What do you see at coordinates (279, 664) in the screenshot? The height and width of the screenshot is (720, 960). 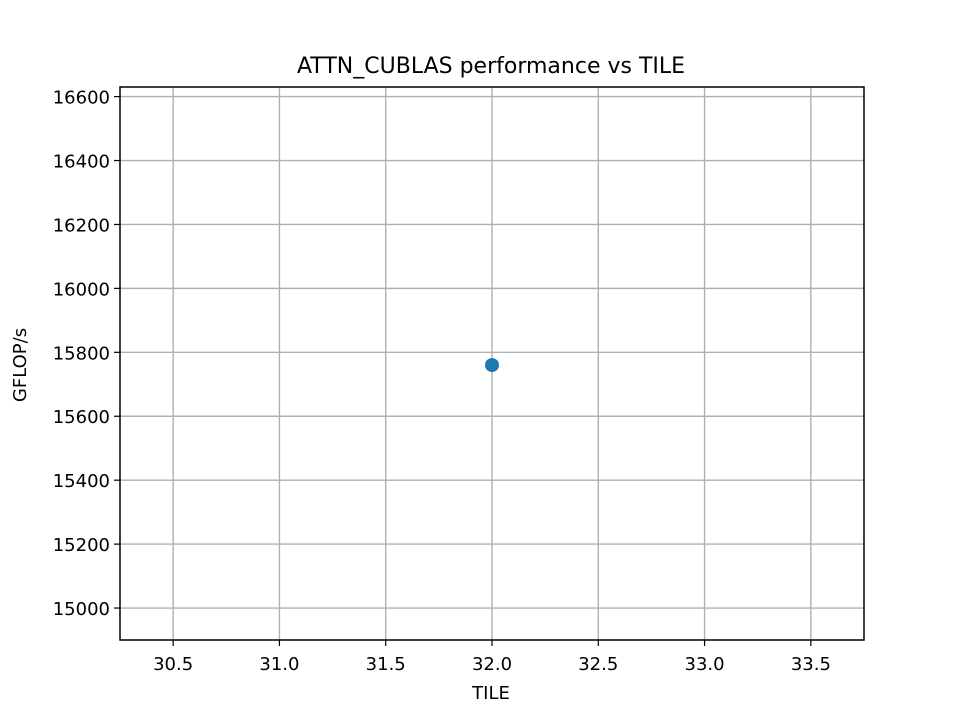 I see `x-tick-label: 31.0` at bounding box center [279, 664].